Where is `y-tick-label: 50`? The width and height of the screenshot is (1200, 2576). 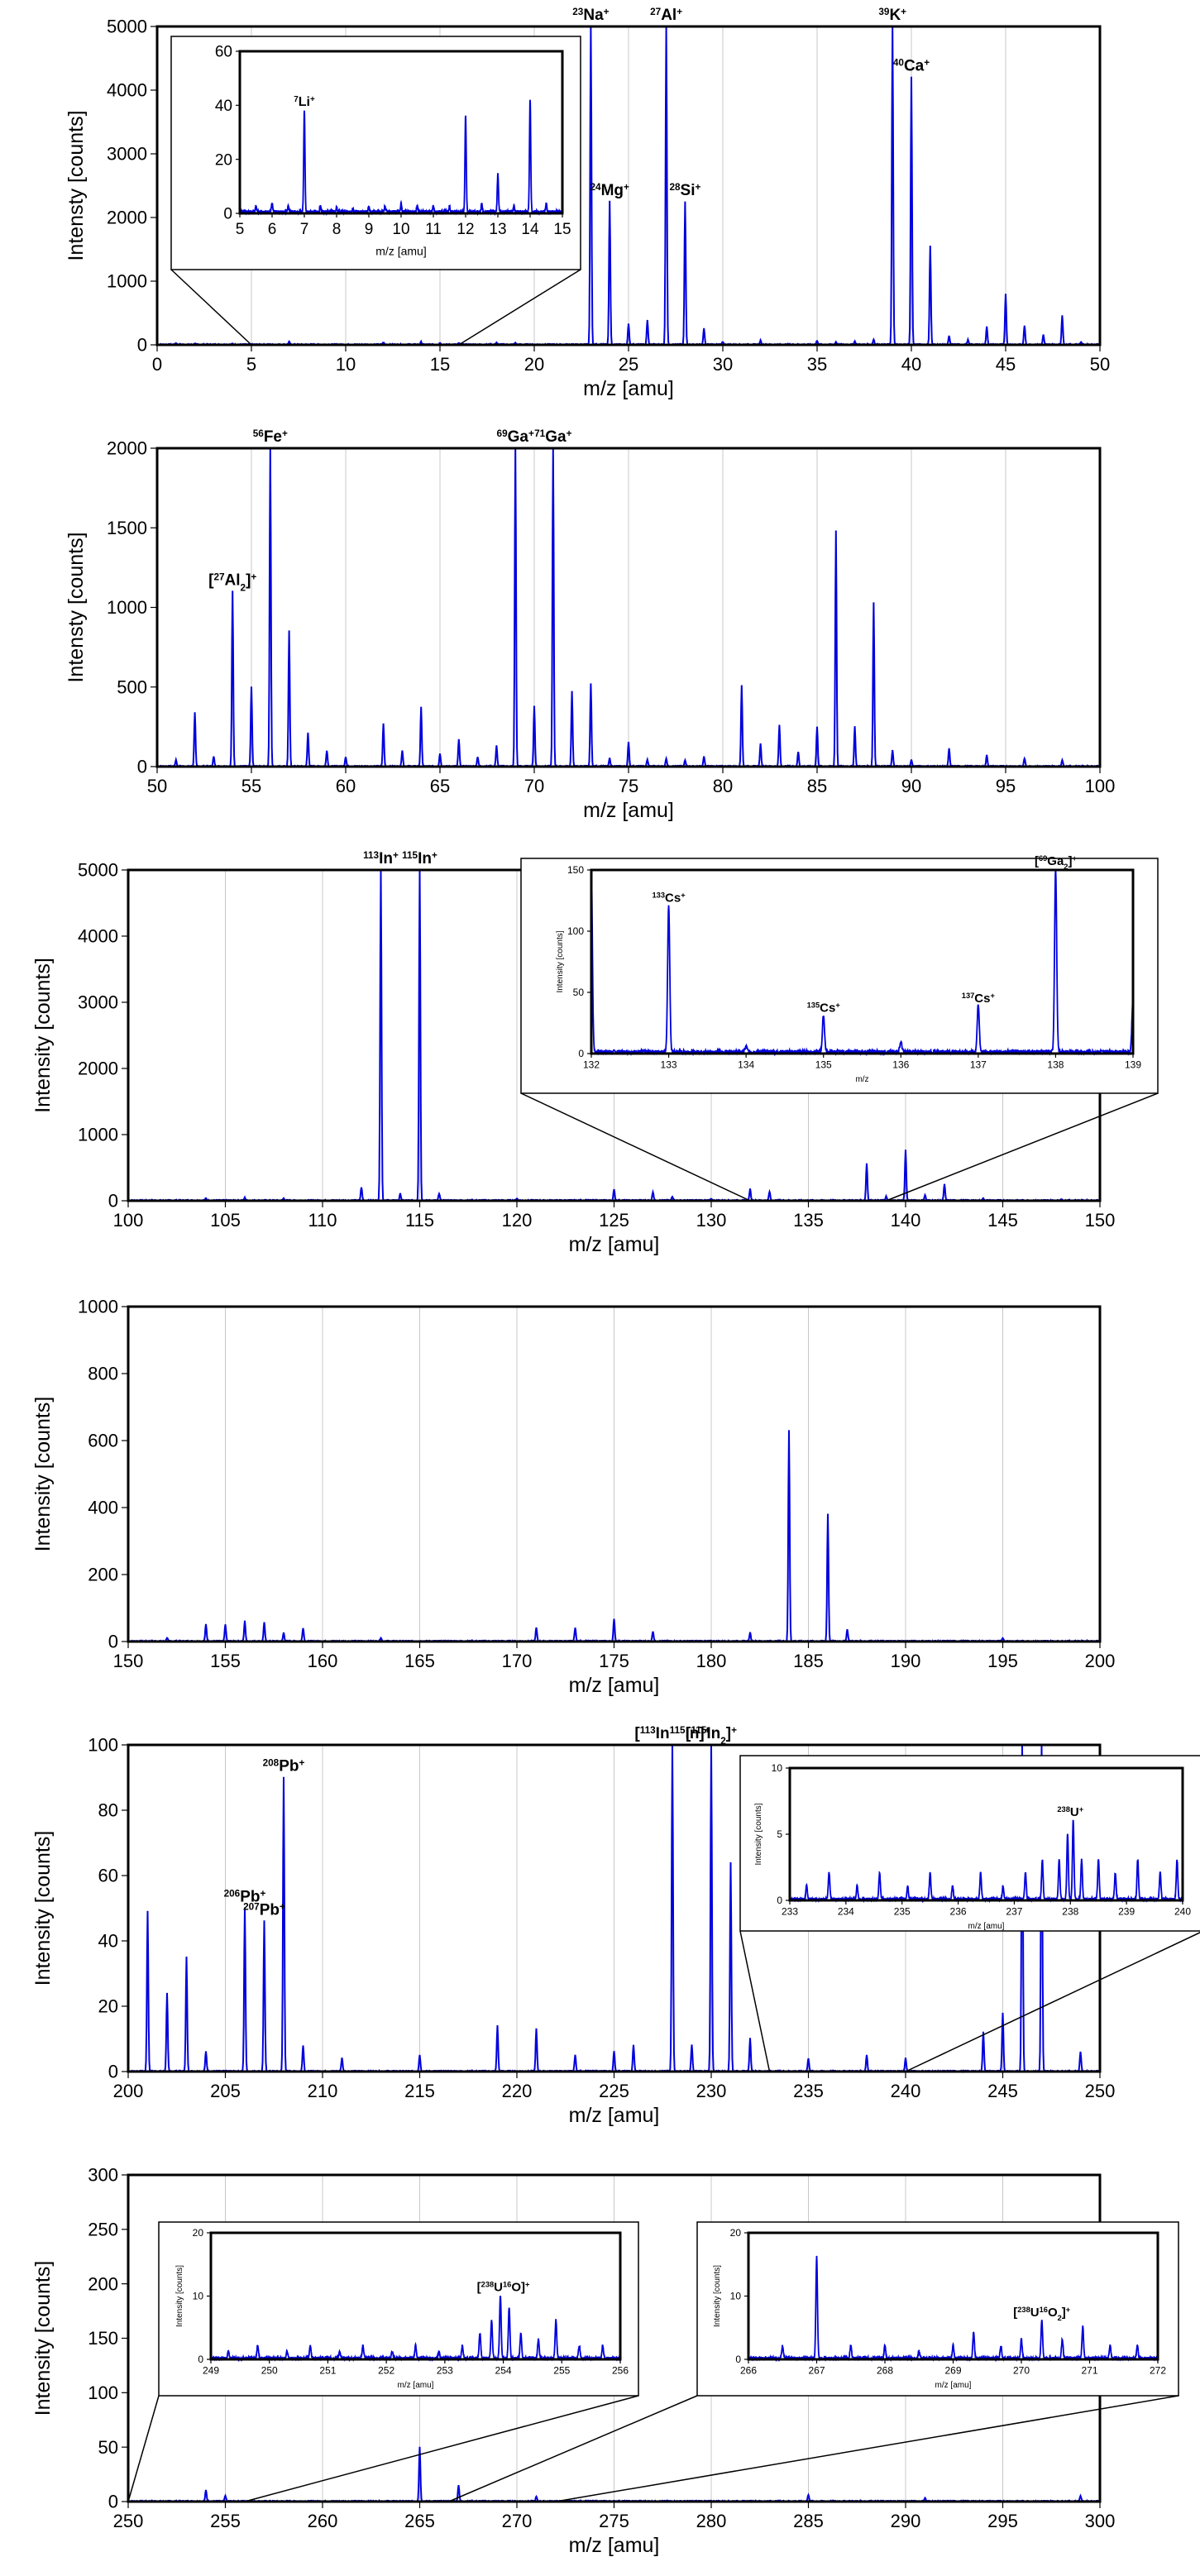 y-tick-label: 50 is located at coordinates (579, 992).